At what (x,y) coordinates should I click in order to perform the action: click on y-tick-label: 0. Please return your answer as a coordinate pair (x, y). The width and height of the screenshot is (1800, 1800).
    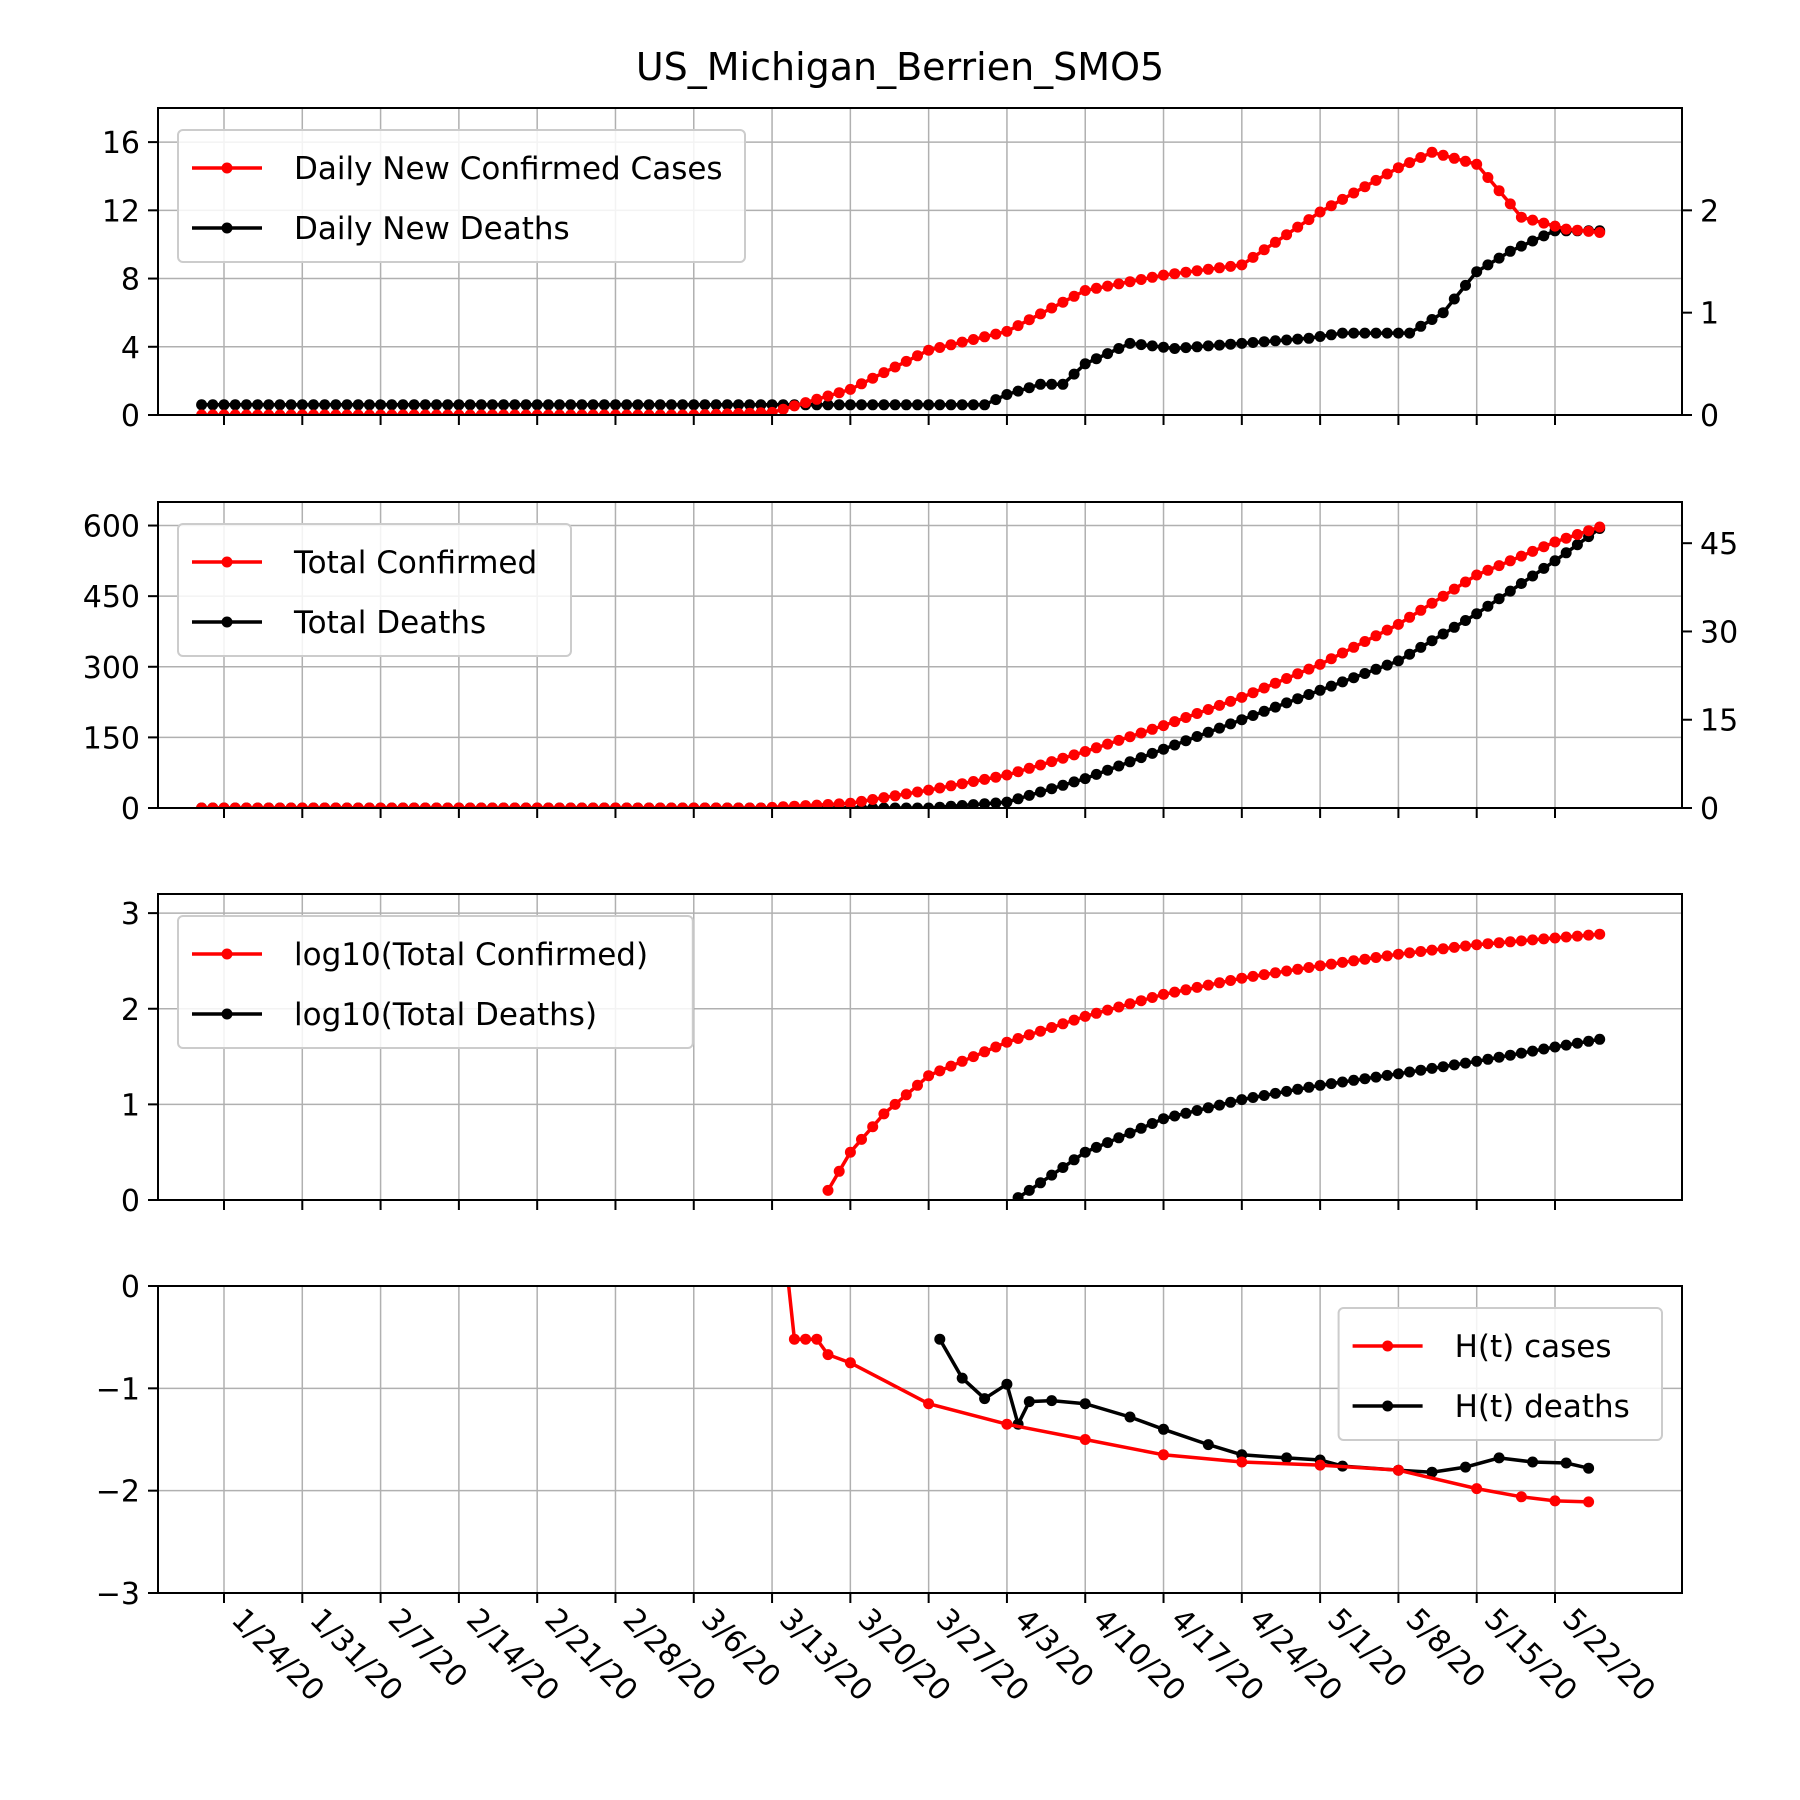
    Looking at the image, I should click on (130, 809).